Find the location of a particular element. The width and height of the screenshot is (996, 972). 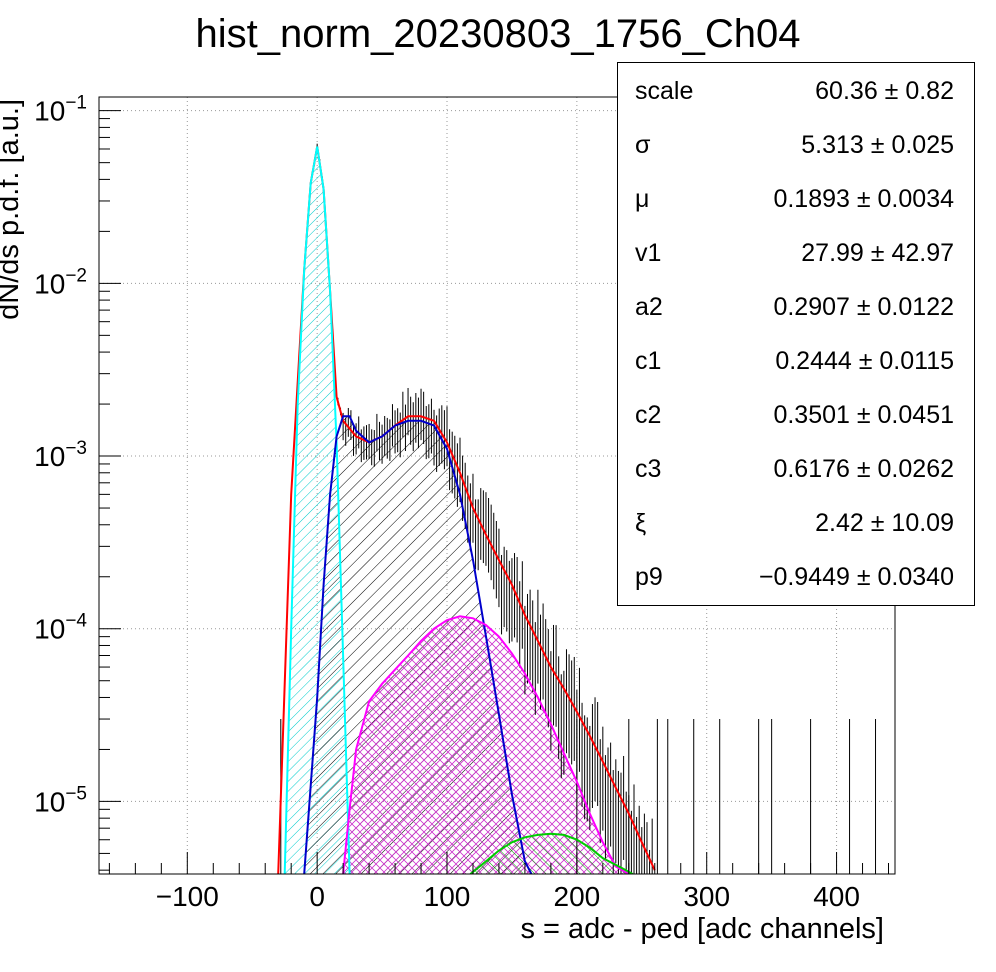

single-pe-component-curve is located at coordinates (418, 644).